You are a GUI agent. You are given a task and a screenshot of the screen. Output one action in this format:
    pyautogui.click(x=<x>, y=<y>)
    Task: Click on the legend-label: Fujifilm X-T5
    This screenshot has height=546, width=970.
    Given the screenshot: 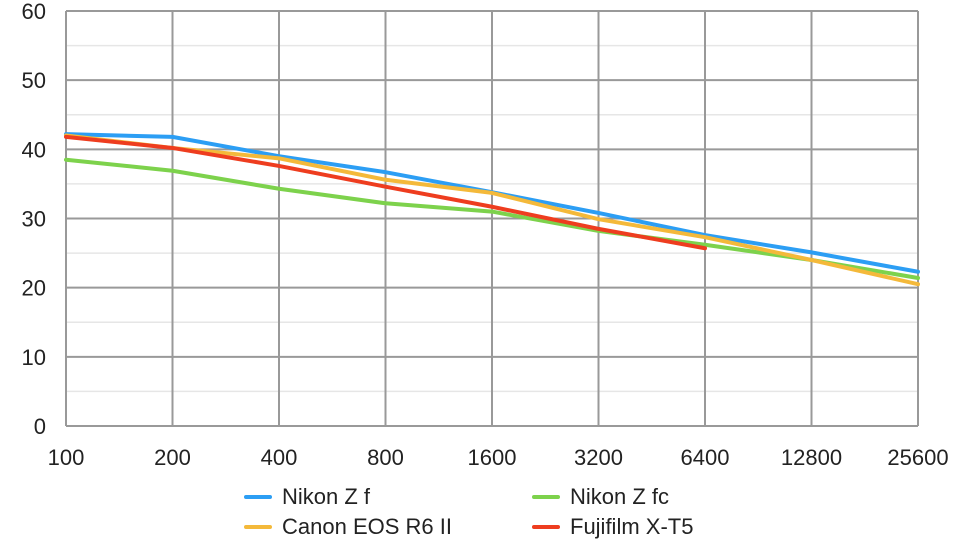 What is the action you would take?
    pyautogui.click(x=632, y=526)
    